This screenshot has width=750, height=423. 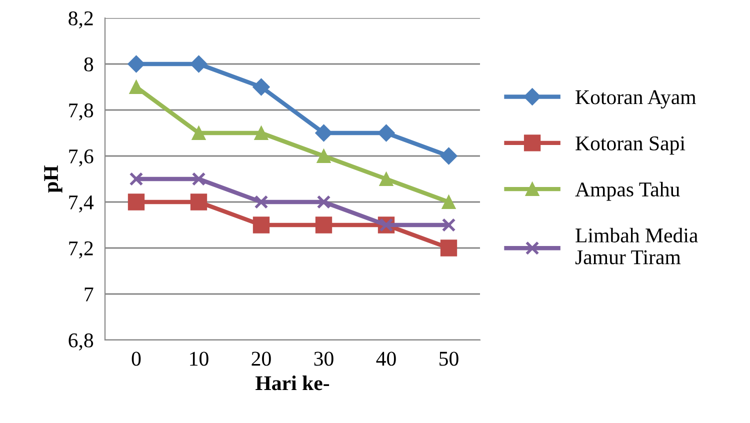 What do you see at coordinates (81, 249) in the screenshot?
I see `y-tick-label: 7,2` at bounding box center [81, 249].